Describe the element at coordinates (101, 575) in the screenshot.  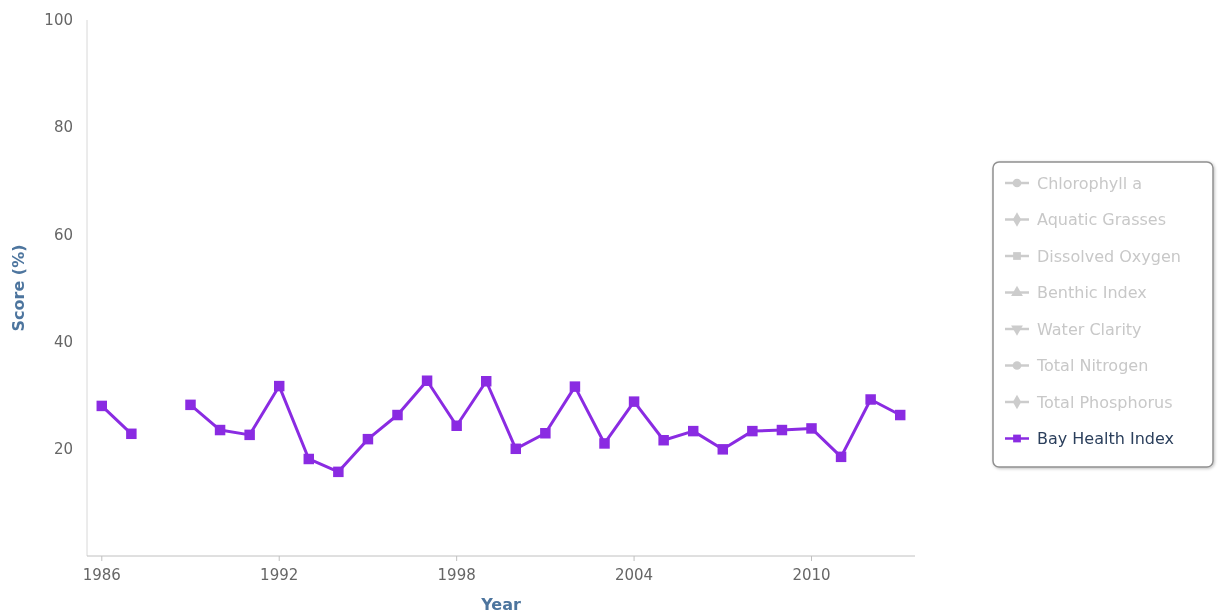
I see `x-tick-label: 1986` at that location.